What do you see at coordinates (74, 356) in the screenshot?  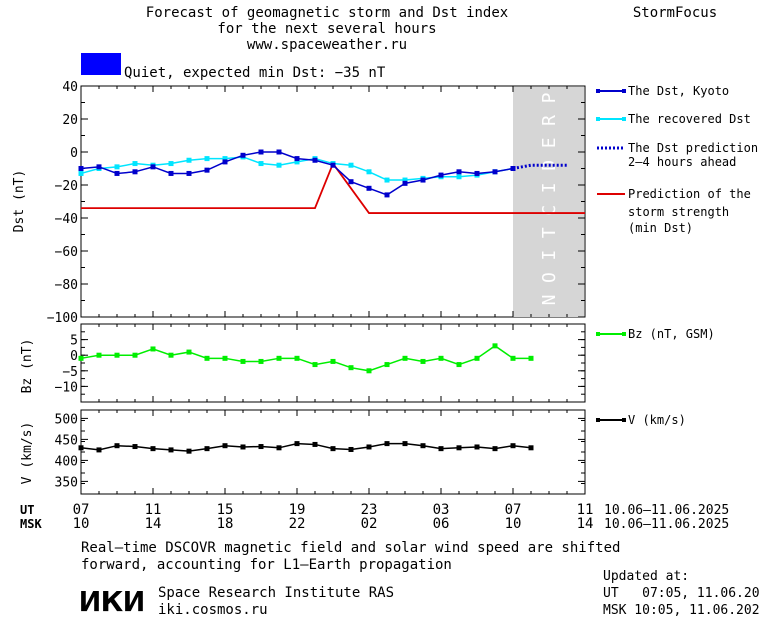 I see `y-tick-label: 0` at bounding box center [74, 356].